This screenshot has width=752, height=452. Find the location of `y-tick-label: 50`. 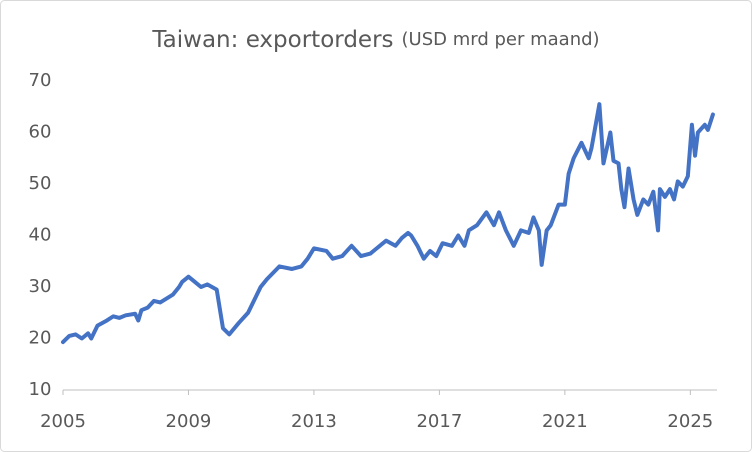

y-tick-label: 50 is located at coordinates (40, 183).